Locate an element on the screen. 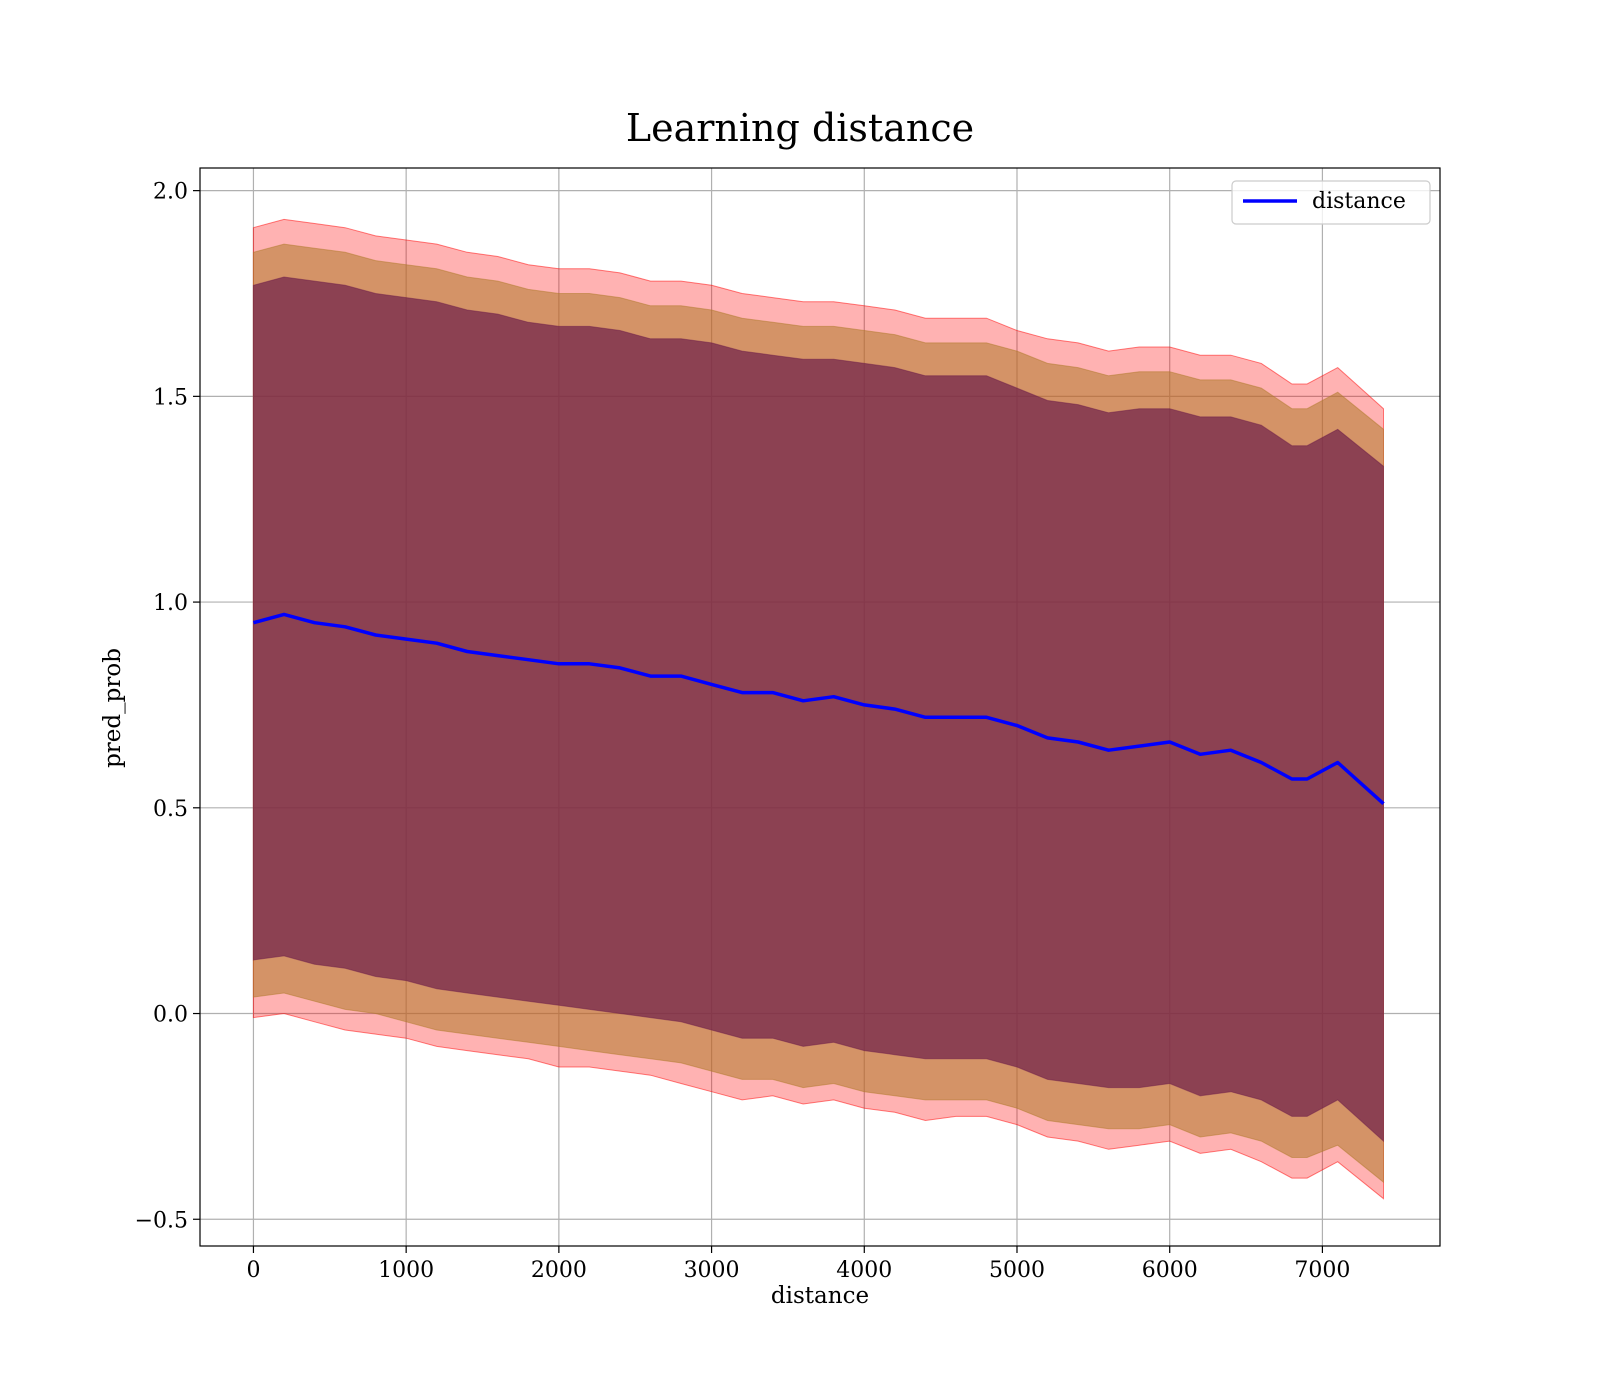 The image size is (1600, 1400). x-ticks: 0 1000 2000 3000 4000 5000 6000 7000 is located at coordinates (798, 1264).